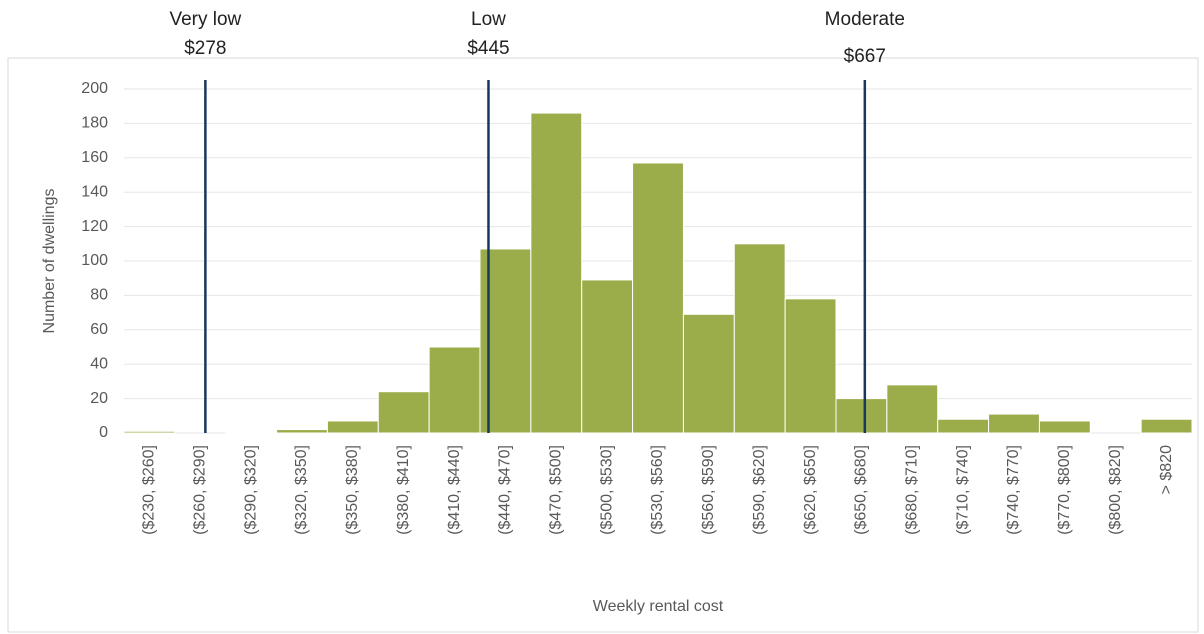  What do you see at coordinates (99, 329) in the screenshot?
I see `y-tick-label: 60` at bounding box center [99, 329].